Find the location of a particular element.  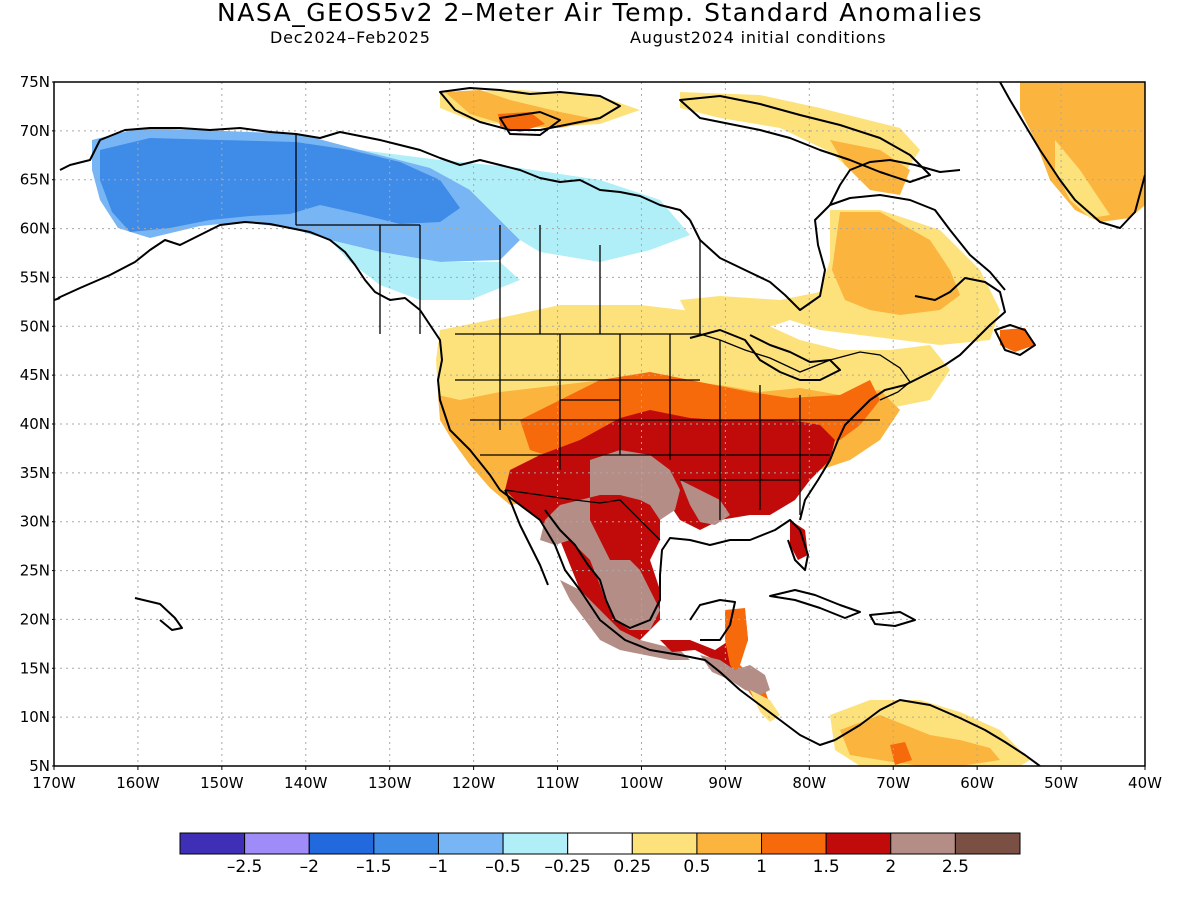

lon-label: 90W is located at coordinates (725, 783).